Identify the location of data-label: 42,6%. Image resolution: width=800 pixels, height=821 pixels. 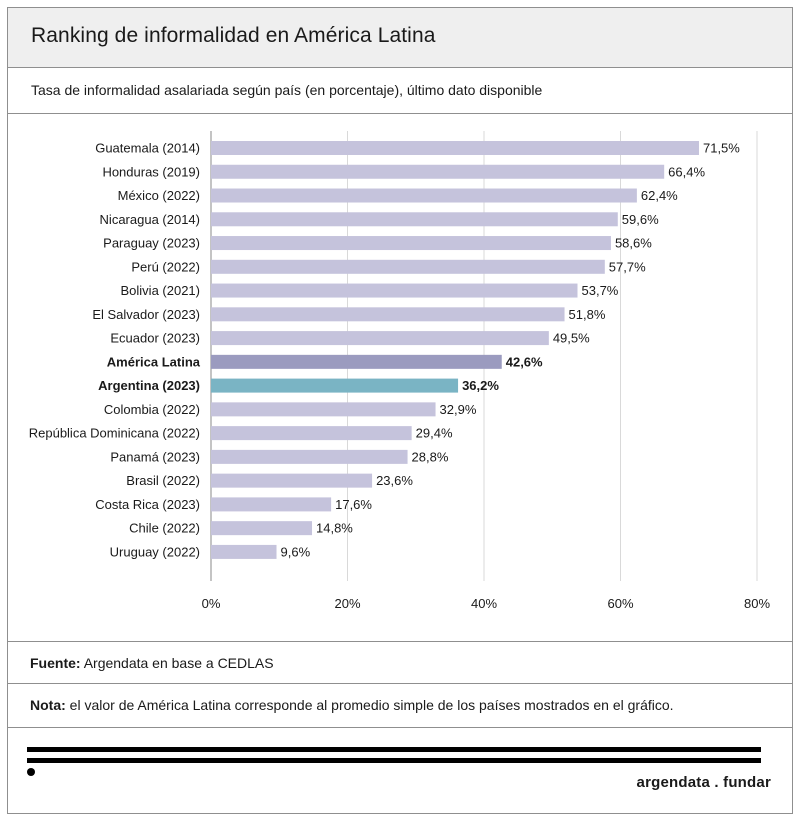
(524, 361).